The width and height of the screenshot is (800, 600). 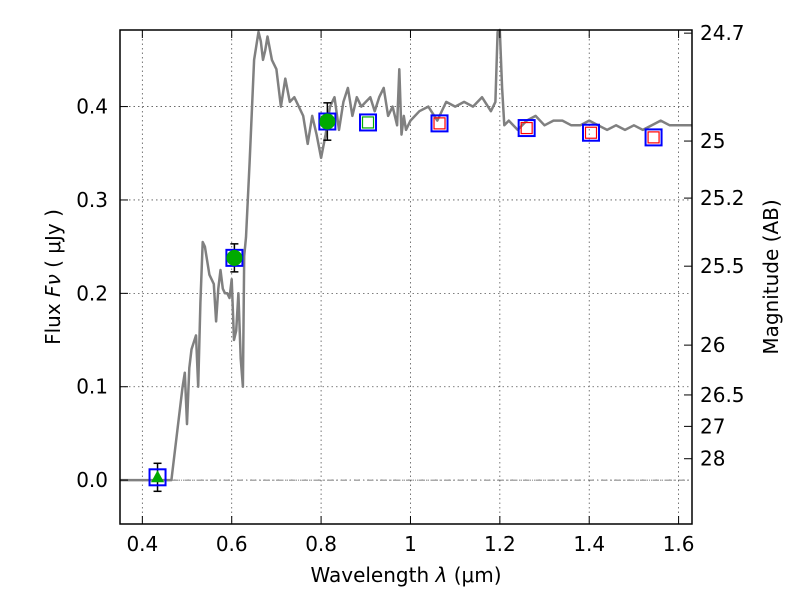 I want to click on y2-tick-label: 25, so click(x=712, y=141).